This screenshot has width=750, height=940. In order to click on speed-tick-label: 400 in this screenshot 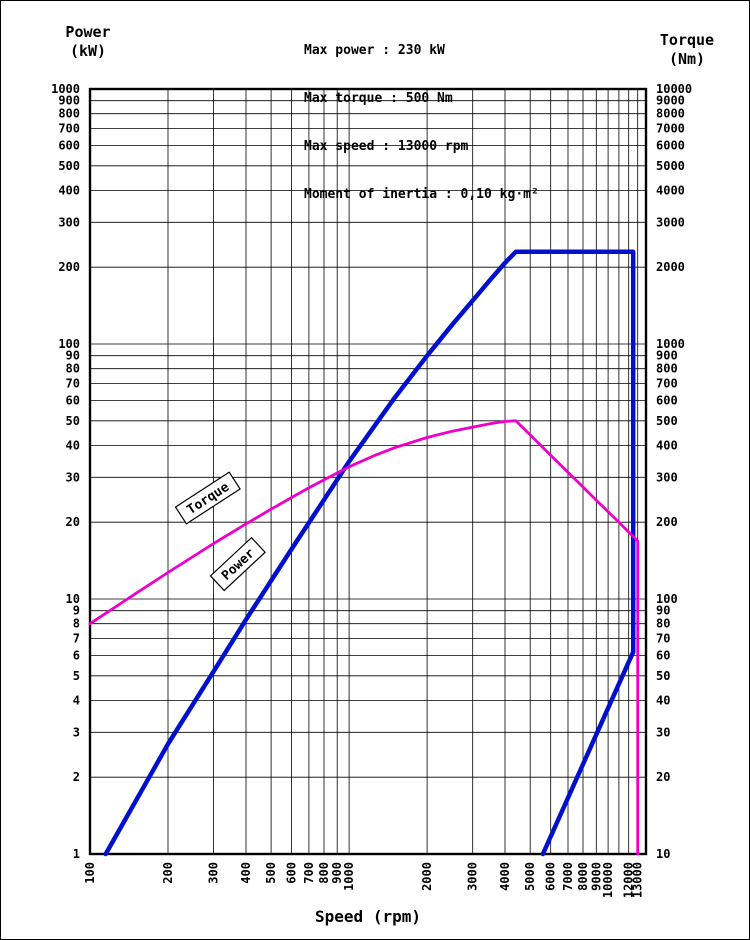, I will do `click(246, 873)`.